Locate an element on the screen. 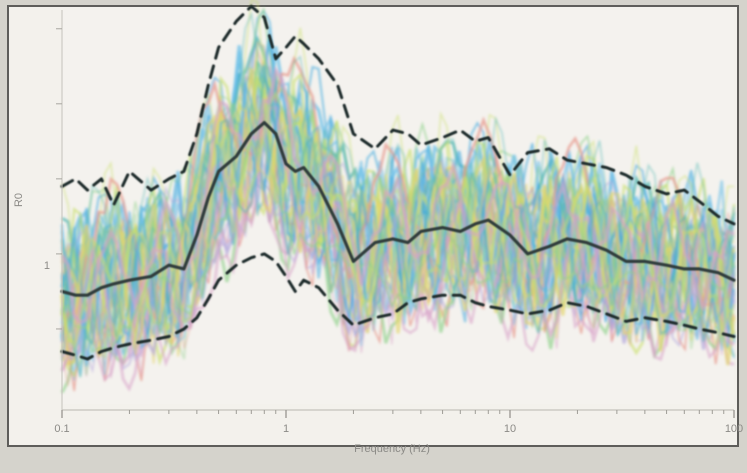 The width and height of the screenshot is (747, 473). x-tick-label: 10 is located at coordinates (510, 429).